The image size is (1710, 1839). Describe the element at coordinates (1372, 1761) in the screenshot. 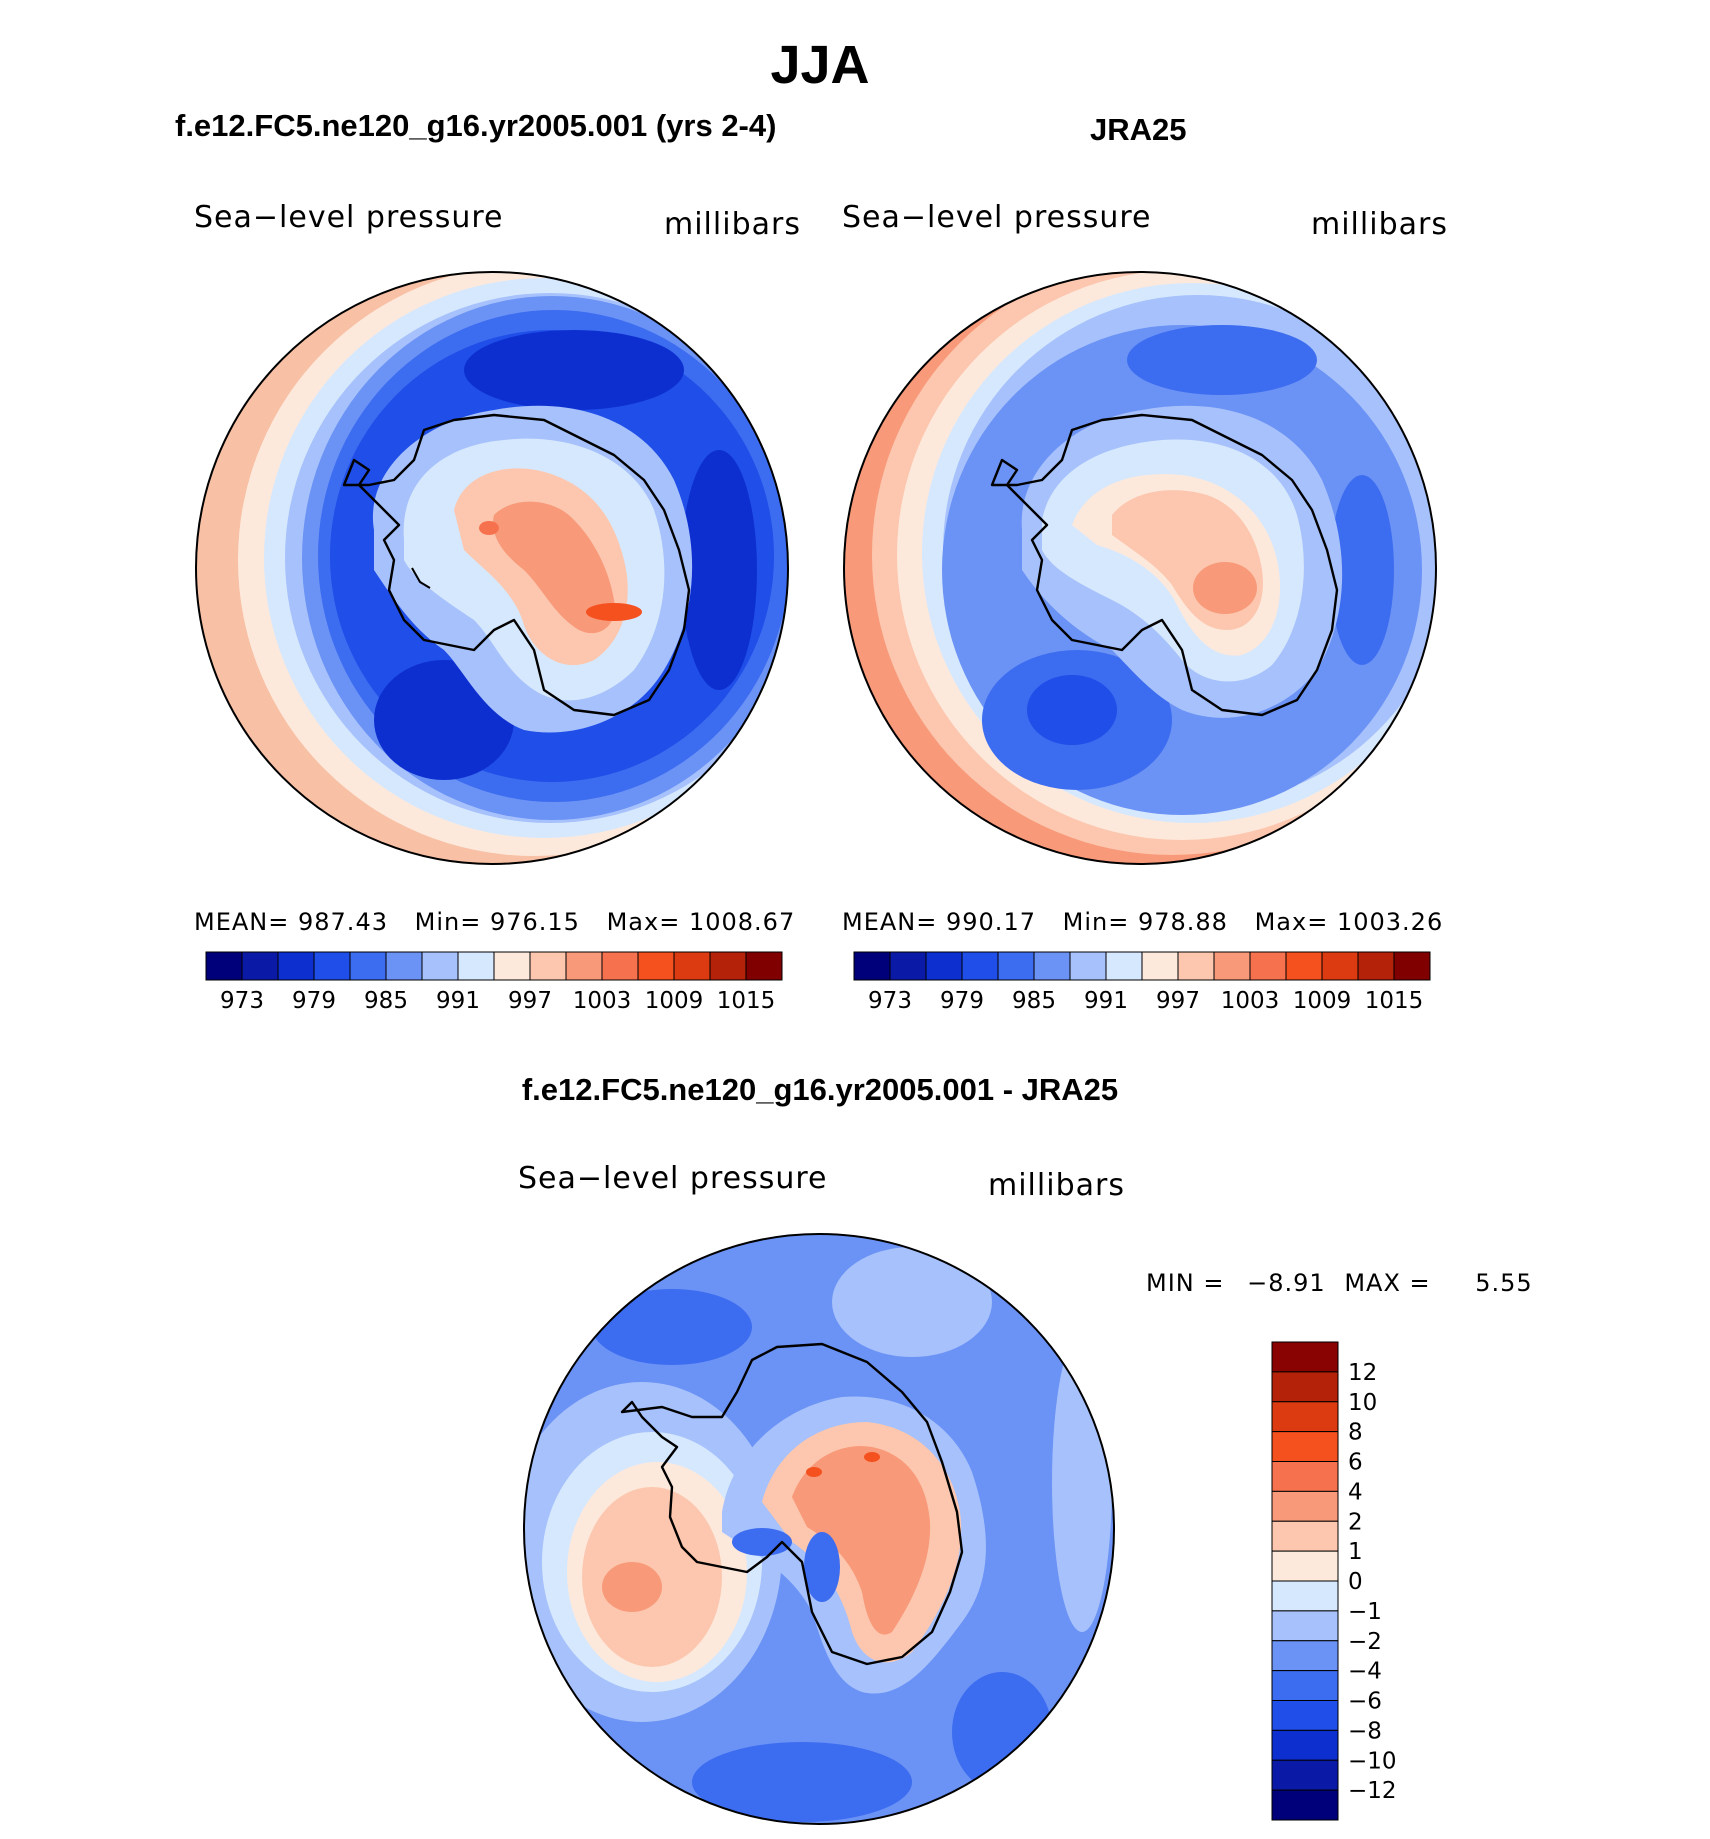

I see `diff-colorbar-tick-label: −10` at that location.